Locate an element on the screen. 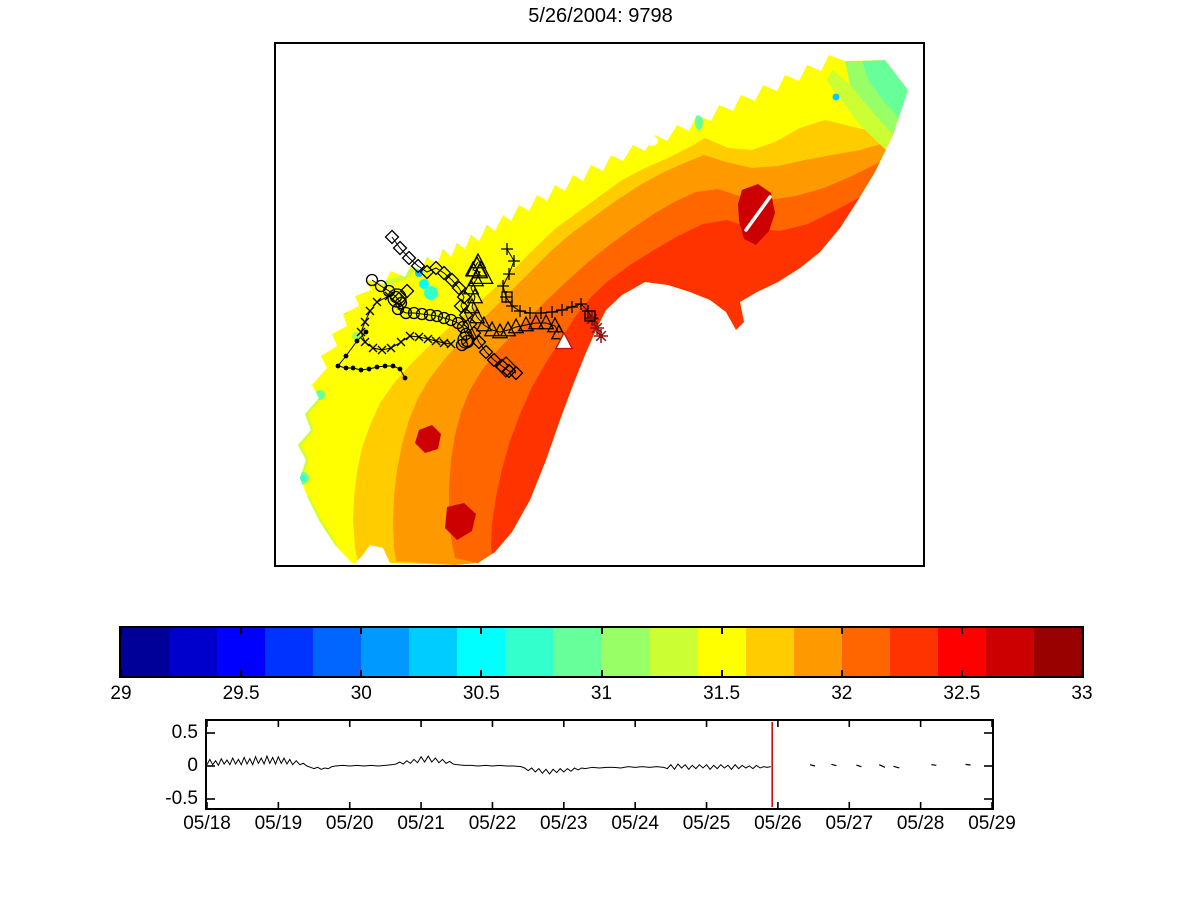 This screenshot has height=900, width=1201. timeseries-x-label: 05/19 is located at coordinates (278, 823).